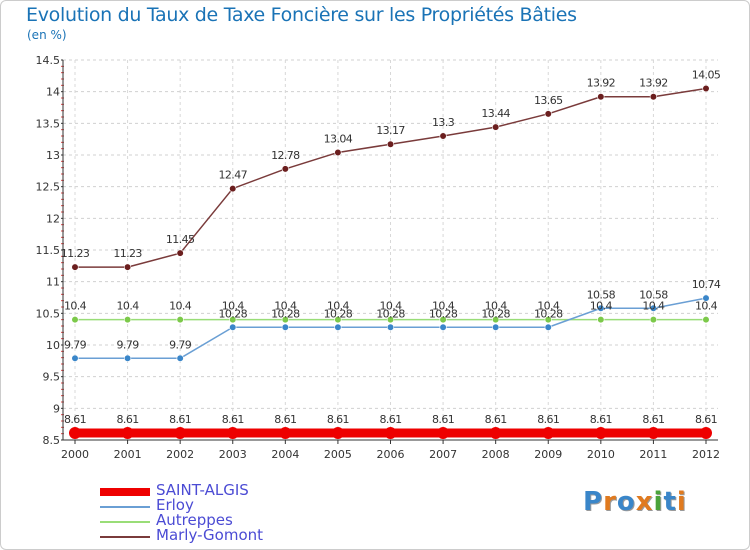 This screenshot has width=750, height=550. Describe the element at coordinates (285, 454) in the screenshot. I see `x-tick-label: 2004` at that location.